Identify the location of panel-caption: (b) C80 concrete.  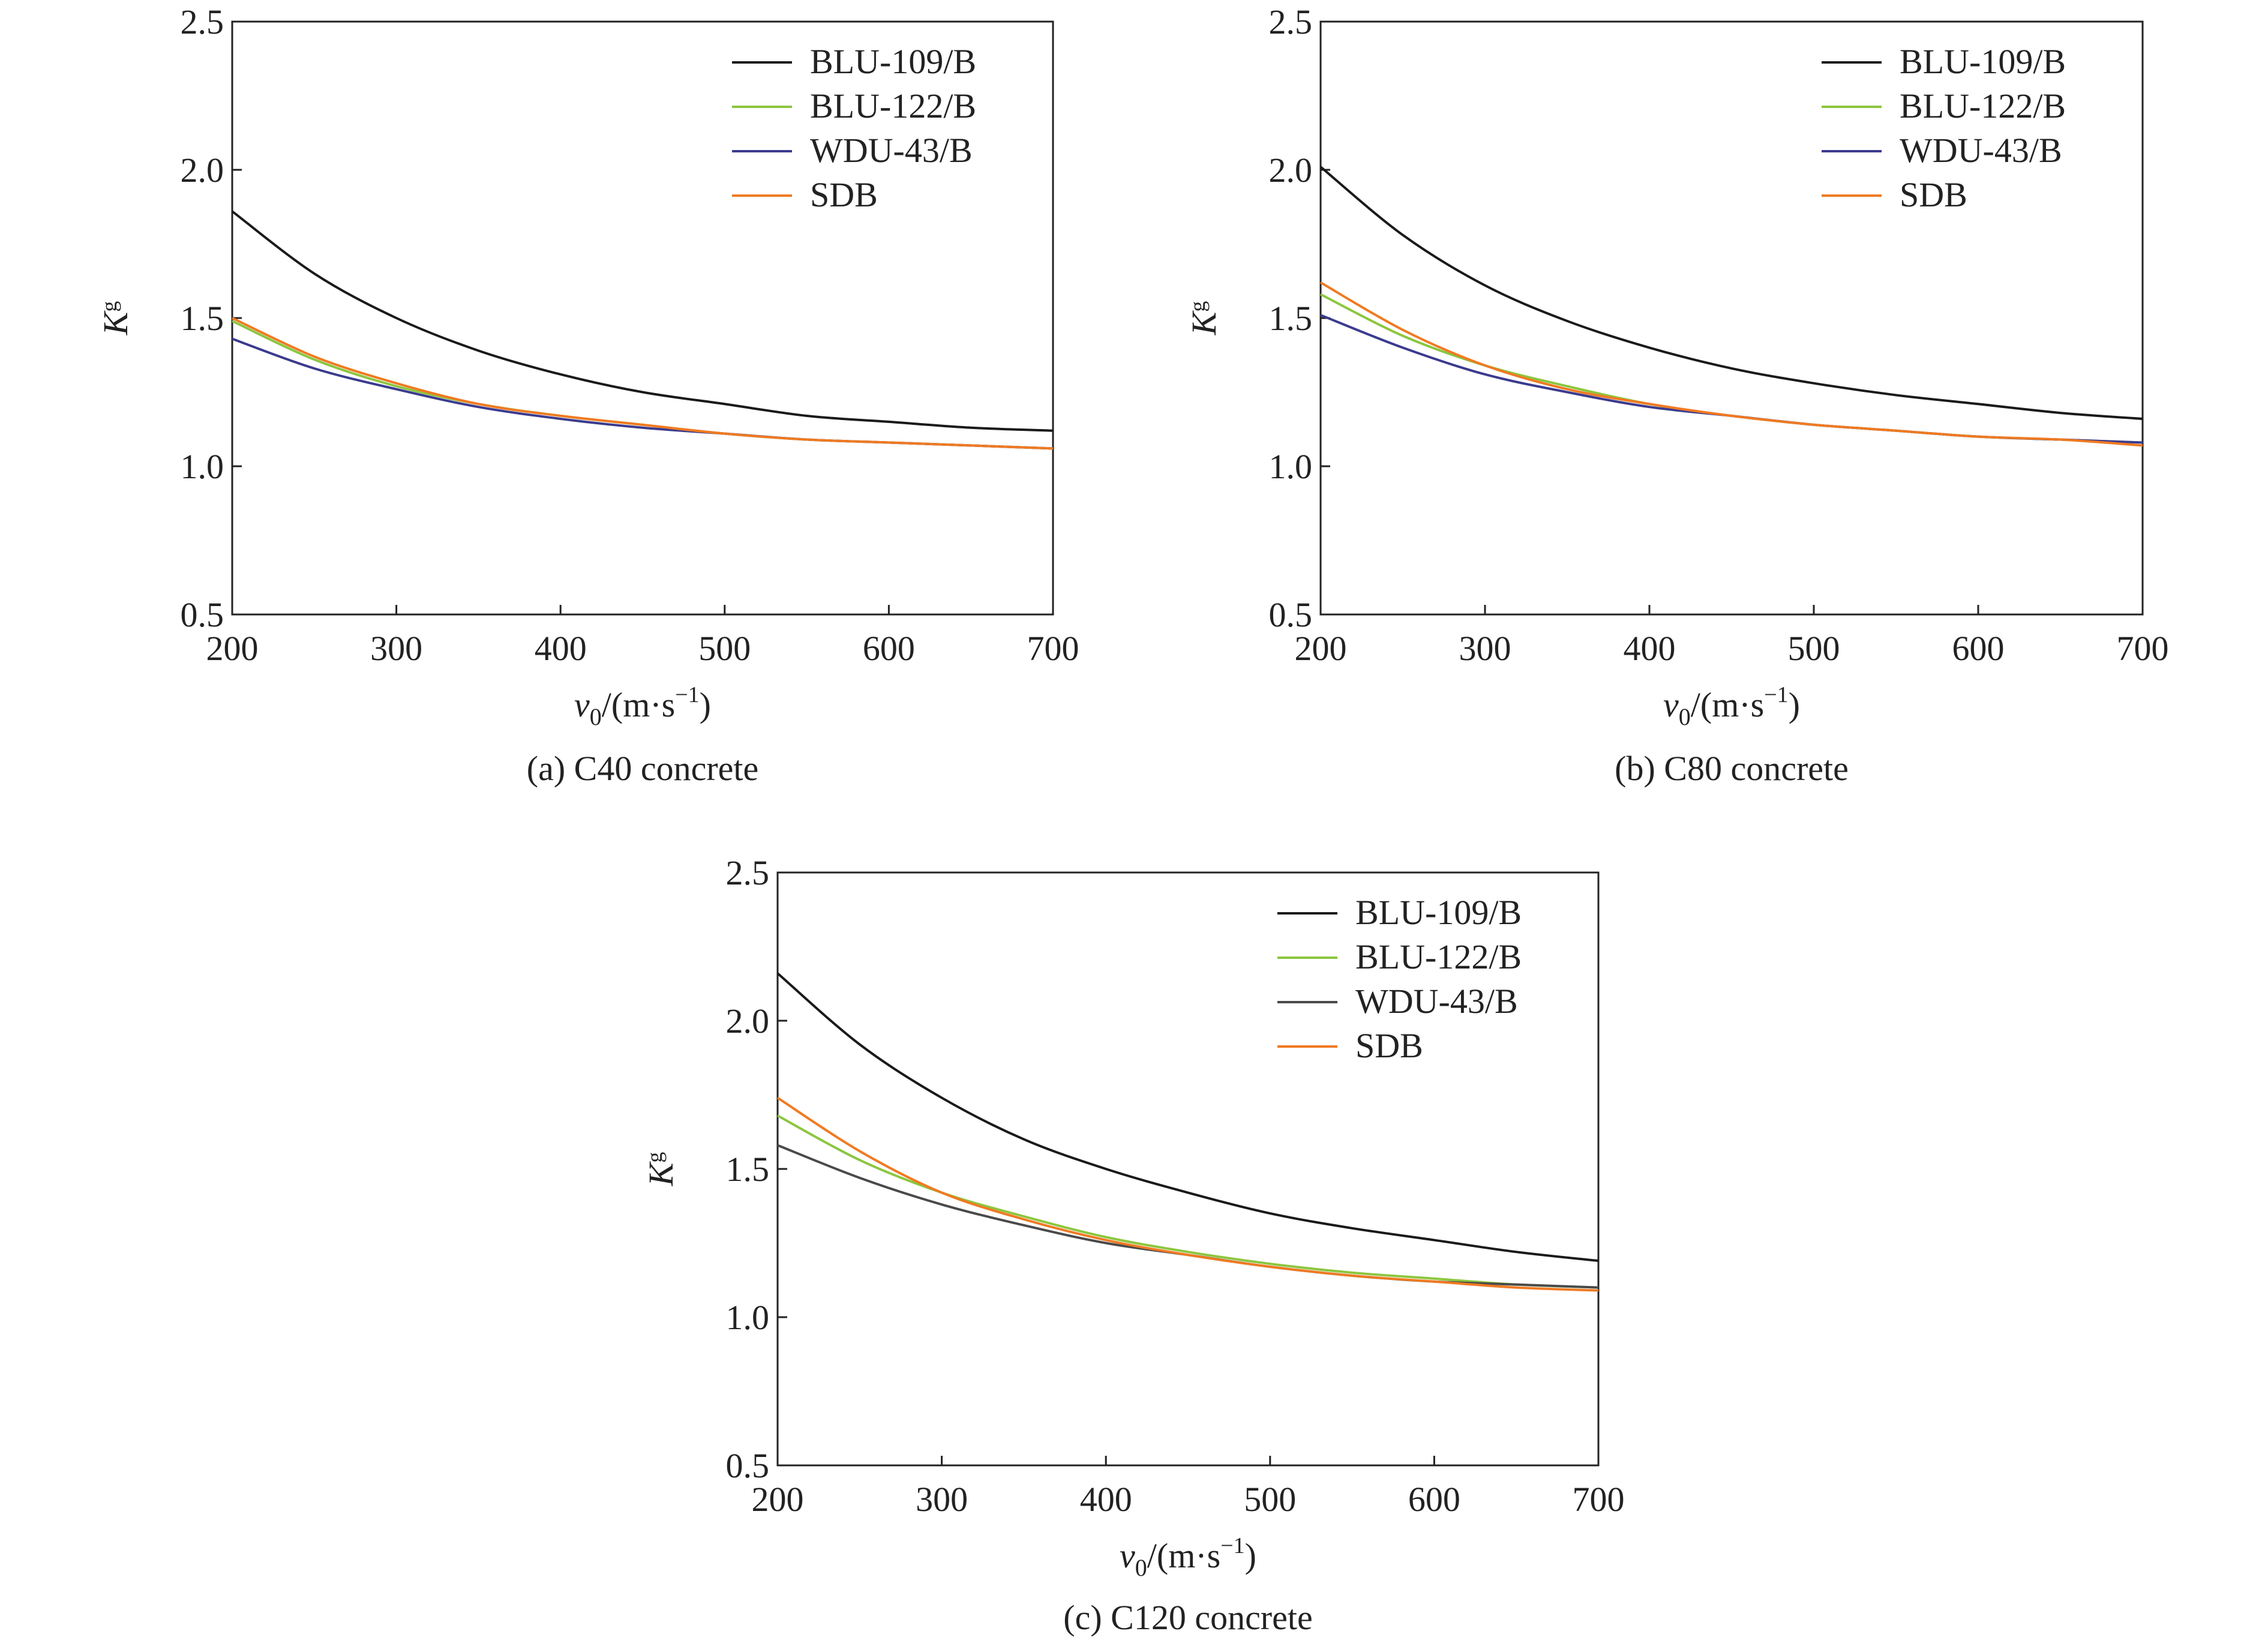
(1732, 768).